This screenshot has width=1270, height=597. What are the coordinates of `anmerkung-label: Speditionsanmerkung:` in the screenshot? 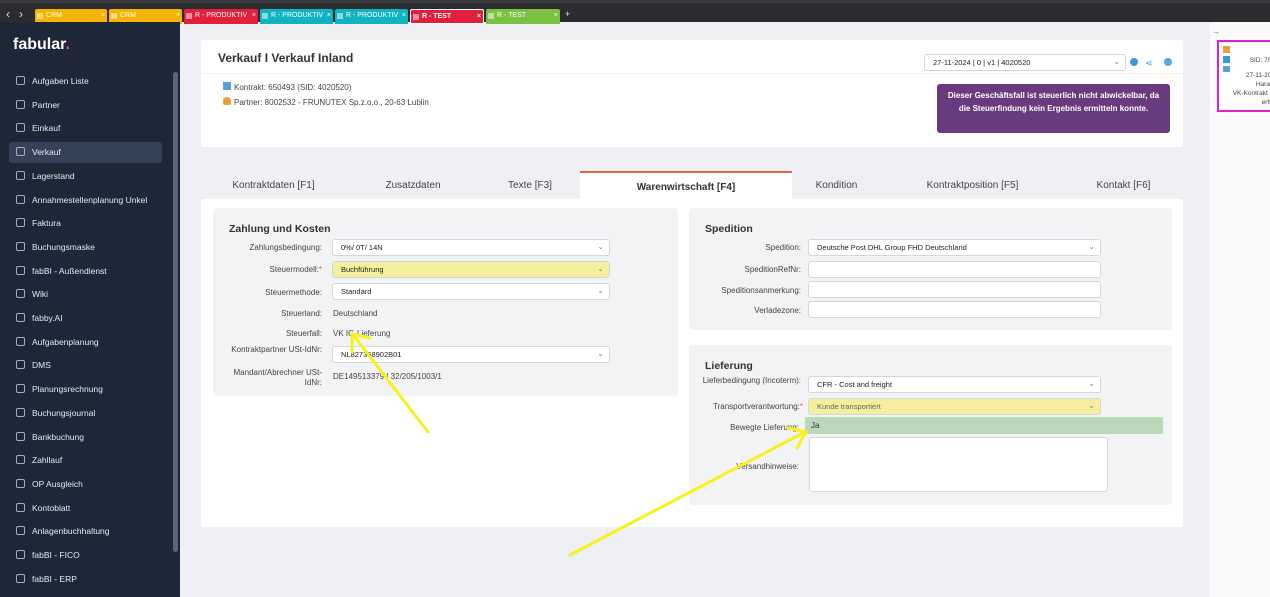 It's located at (761, 290).